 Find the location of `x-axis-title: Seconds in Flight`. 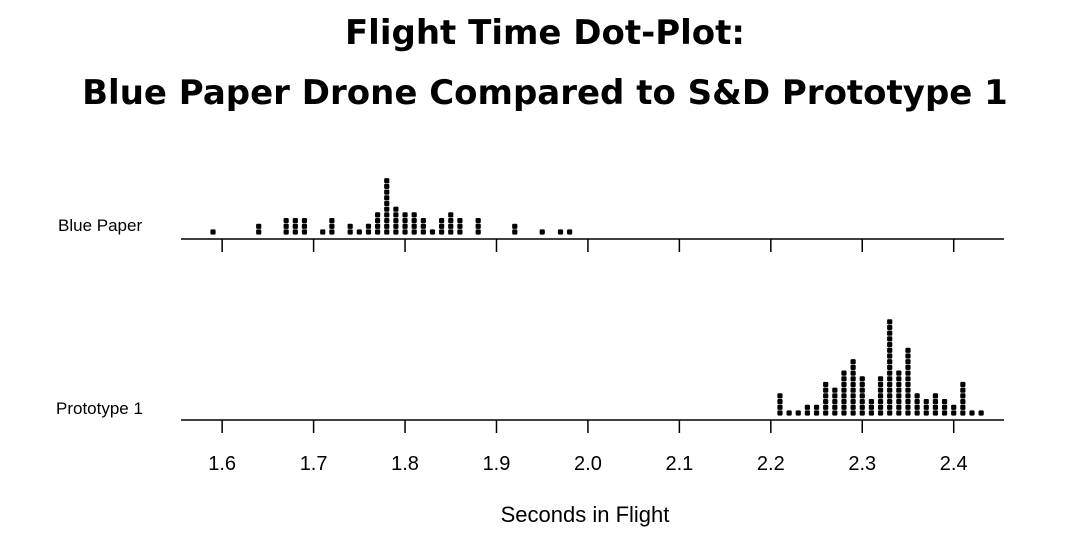

x-axis-title: Seconds in Flight is located at coordinates (585, 514).